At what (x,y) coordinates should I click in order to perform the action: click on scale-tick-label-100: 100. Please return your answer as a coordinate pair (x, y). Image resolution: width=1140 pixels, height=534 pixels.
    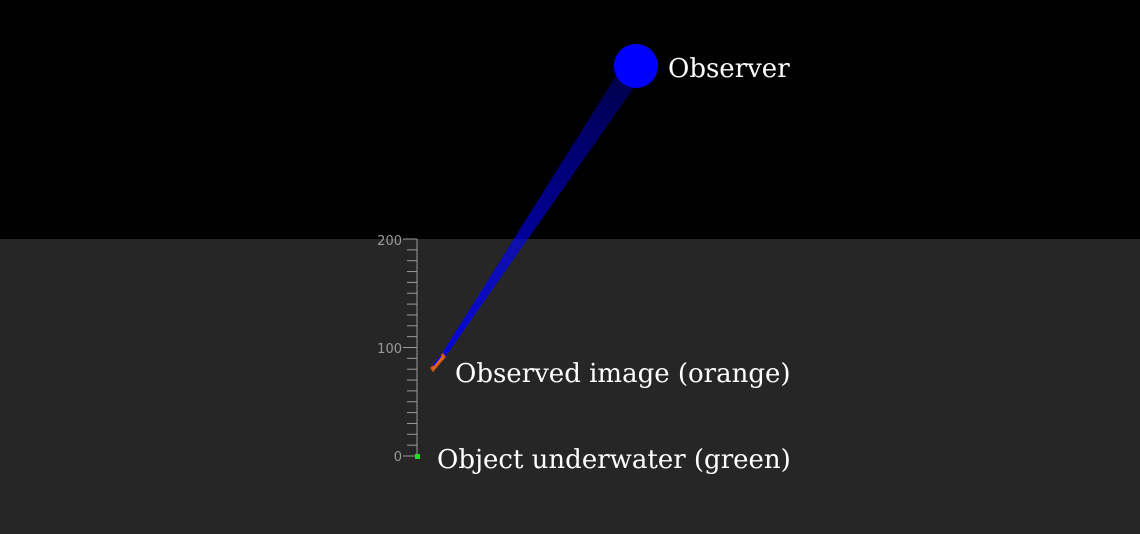
    Looking at the image, I should click on (389, 349).